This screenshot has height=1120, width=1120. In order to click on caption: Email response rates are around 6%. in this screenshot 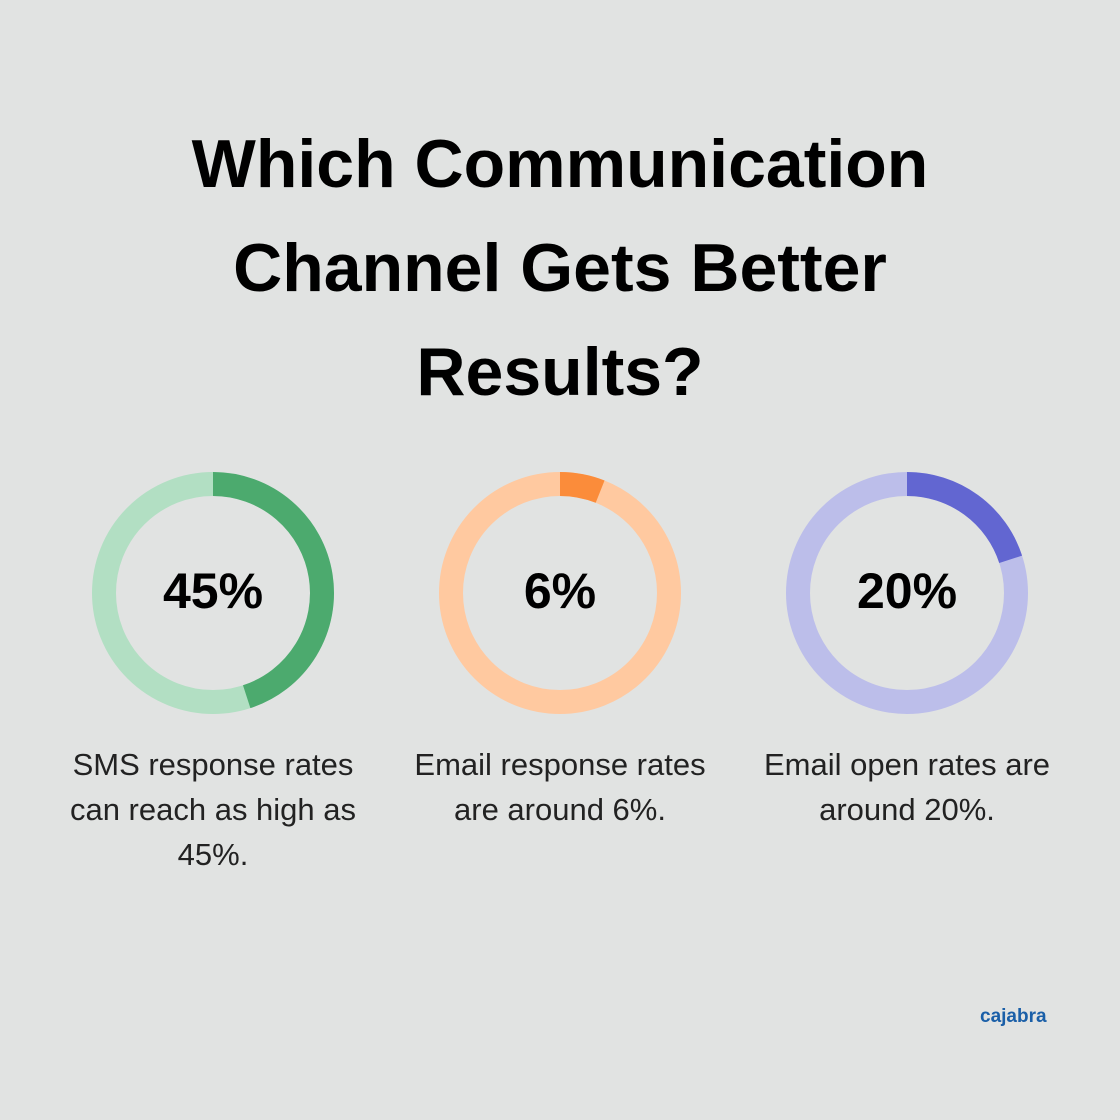, I will do `click(560, 787)`.